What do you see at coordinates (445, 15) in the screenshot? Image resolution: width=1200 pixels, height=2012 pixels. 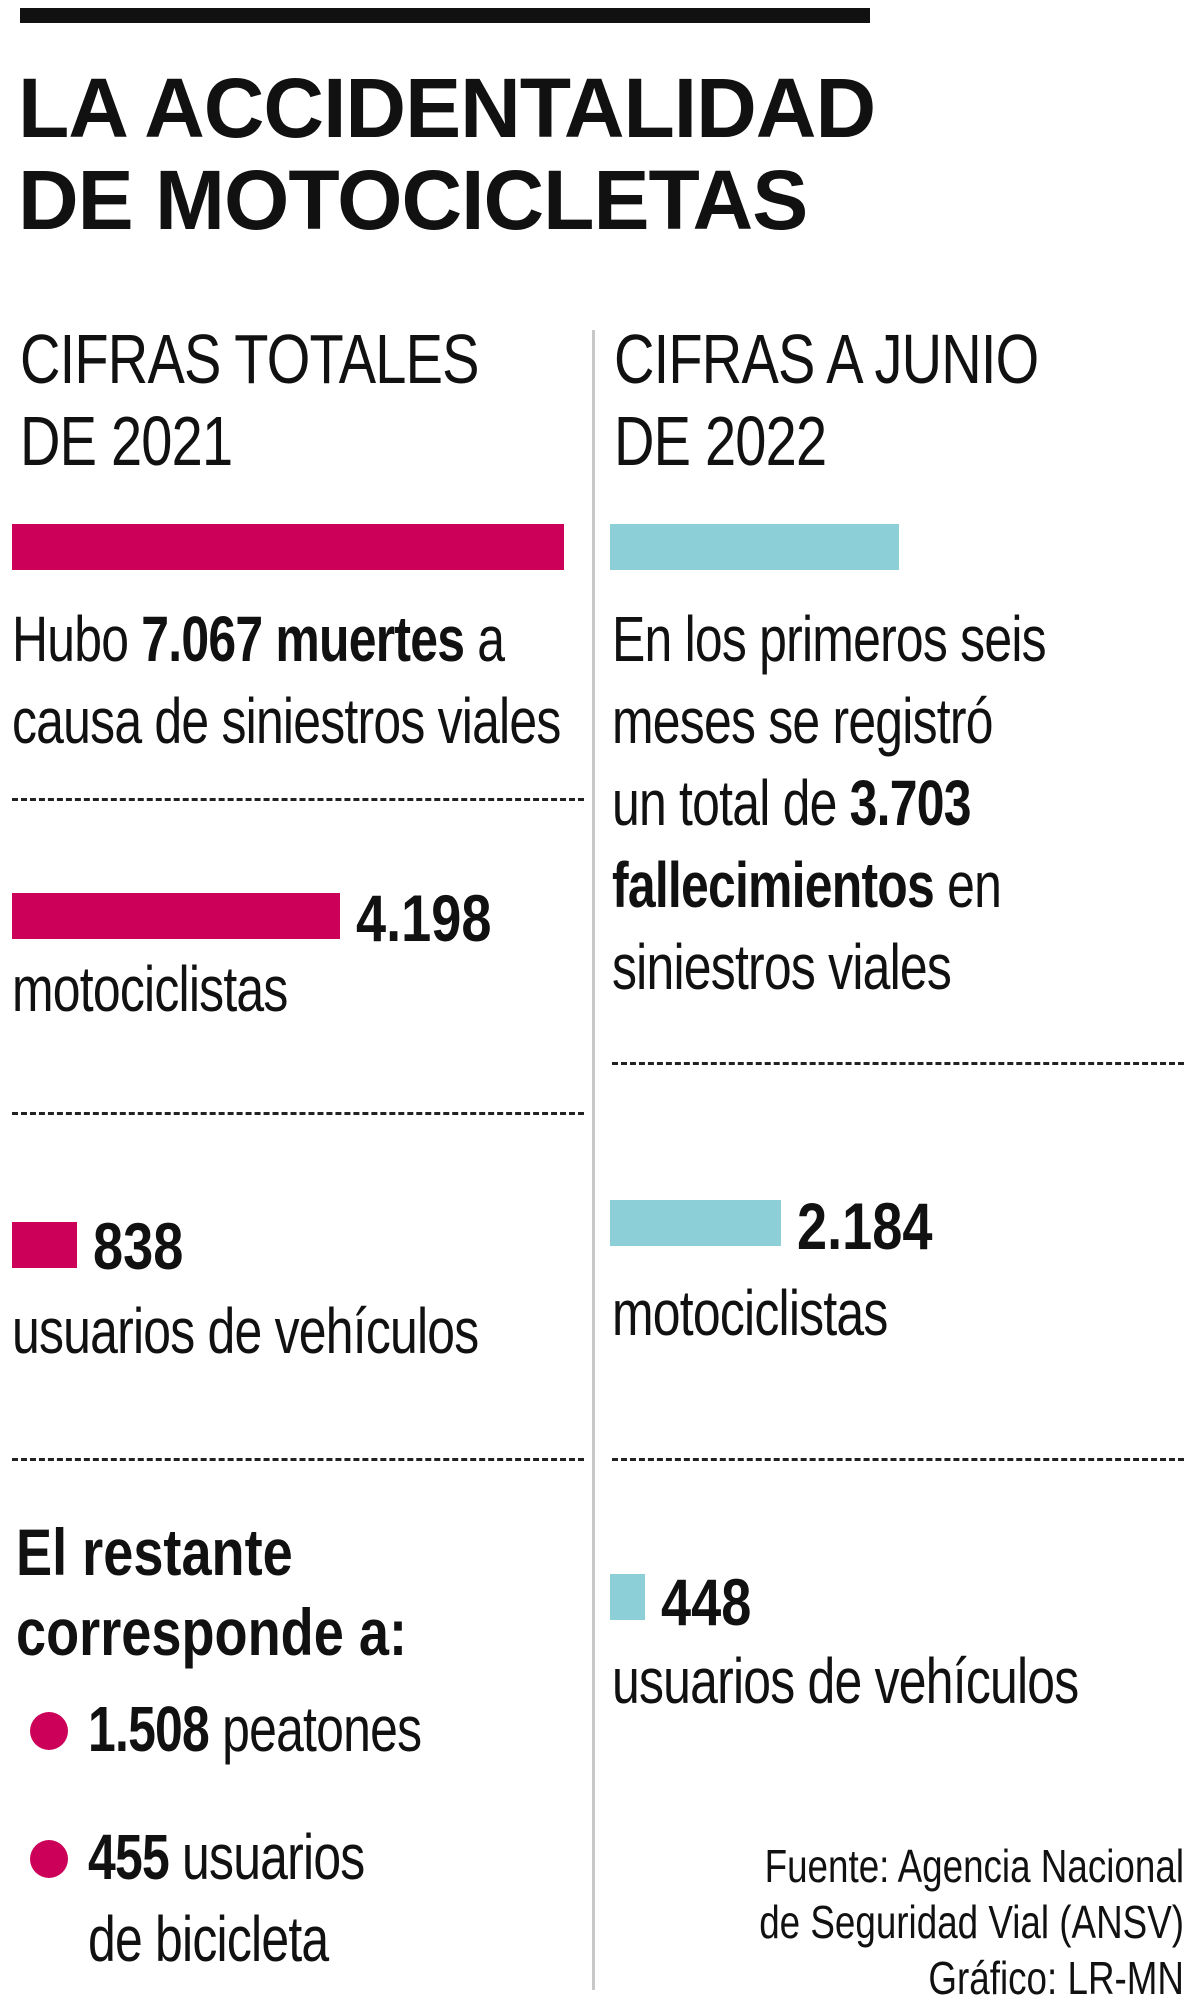 I see `top-rule` at bounding box center [445, 15].